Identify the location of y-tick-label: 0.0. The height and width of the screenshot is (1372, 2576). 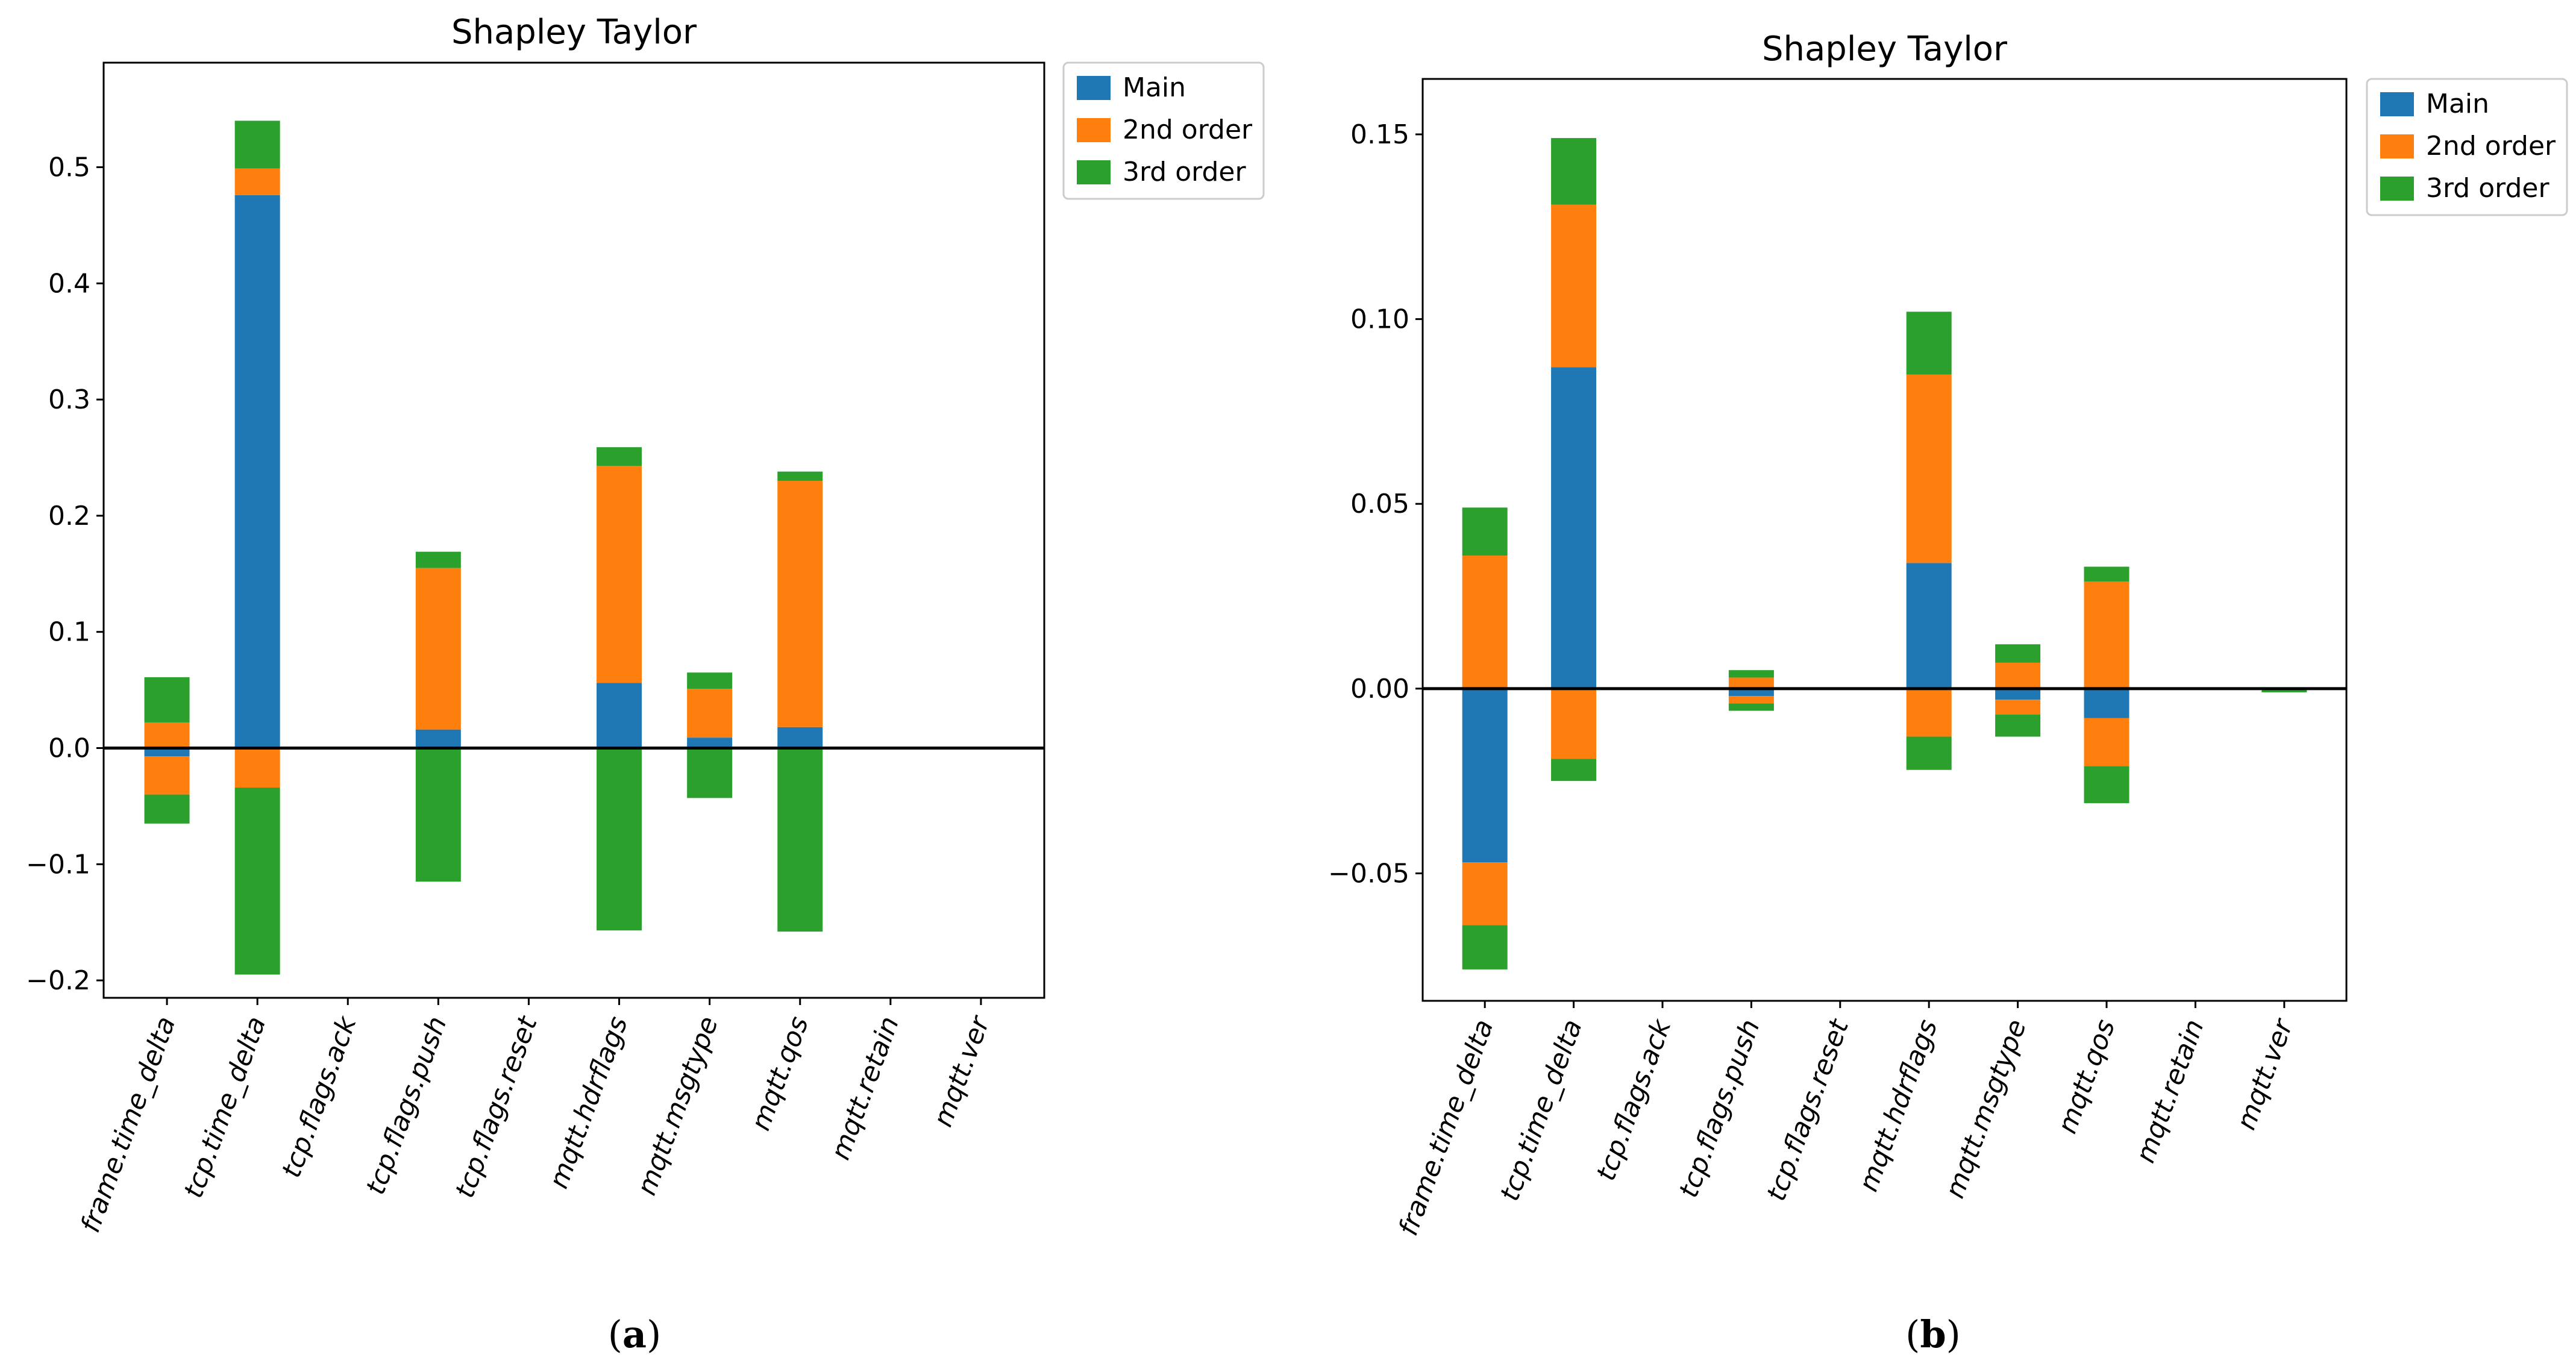
(69, 748).